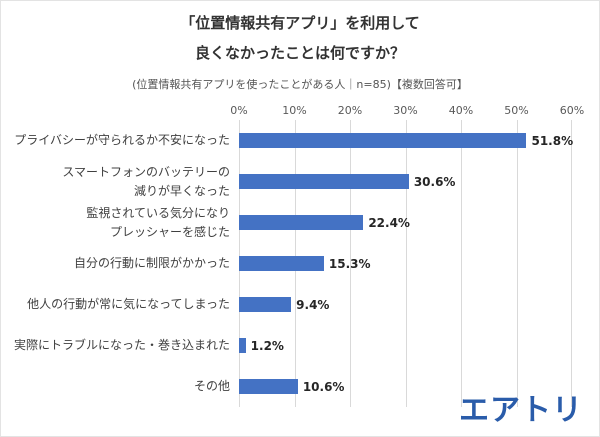 The image size is (600, 437). I want to click on brand-logo: エアトリ, so click(521, 410).